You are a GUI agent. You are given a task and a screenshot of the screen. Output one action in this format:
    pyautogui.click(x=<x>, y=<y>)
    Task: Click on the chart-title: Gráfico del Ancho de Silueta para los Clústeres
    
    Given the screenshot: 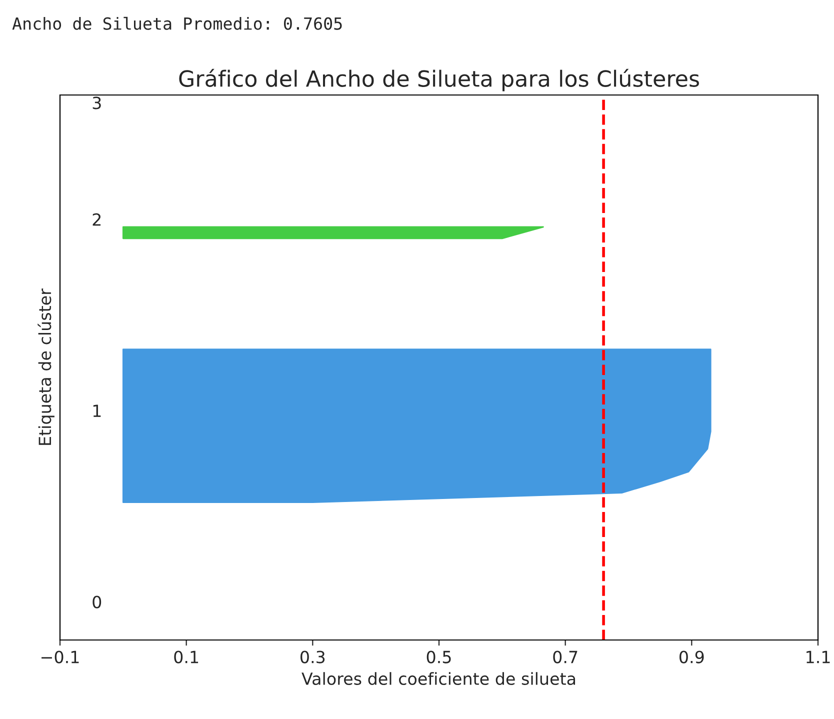 What is the action you would take?
    pyautogui.click(x=439, y=80)
    